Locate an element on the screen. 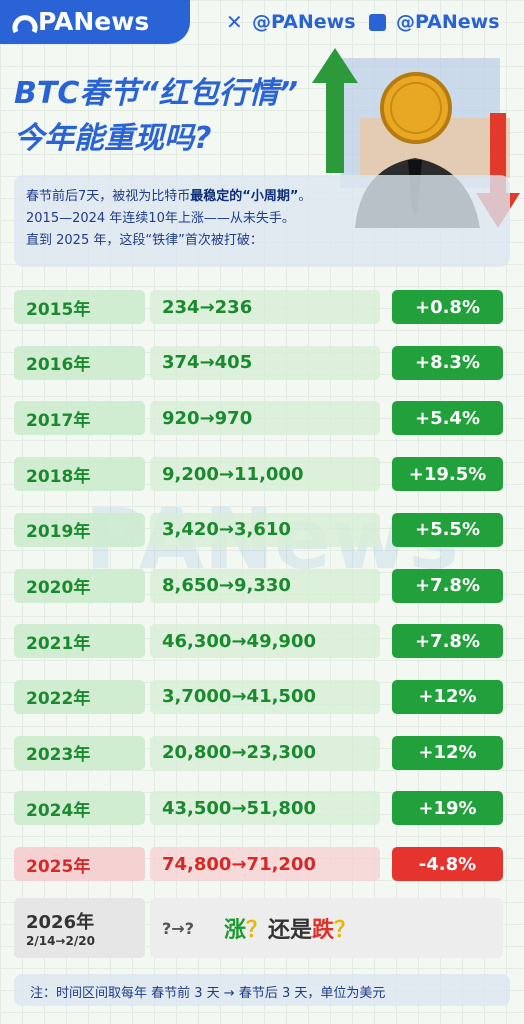 Image resolution: width=524 pixels, height=1024 pixels. year-cell: 2021年 is located at coordinates (79, 641).